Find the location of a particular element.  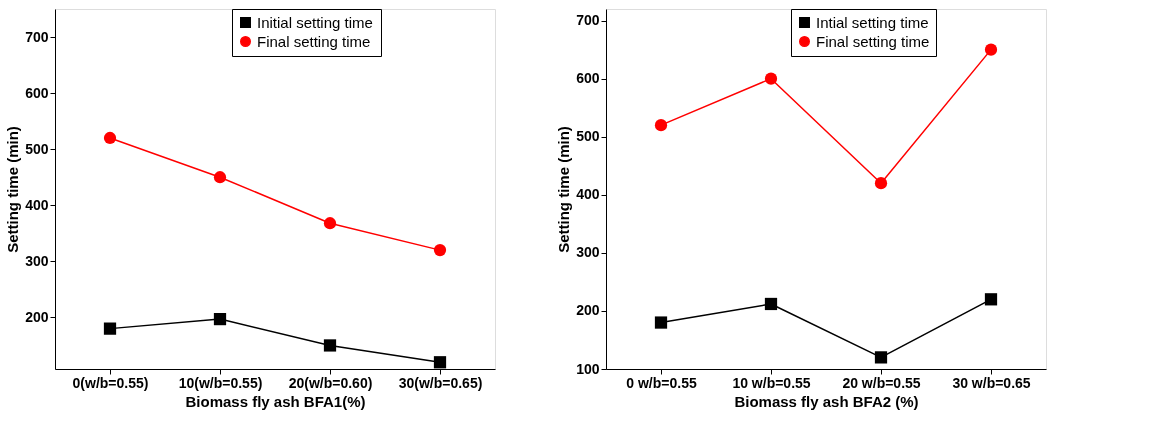

x-tick-label: 30(w/b=0.65) is located at coordinates (440, 382).